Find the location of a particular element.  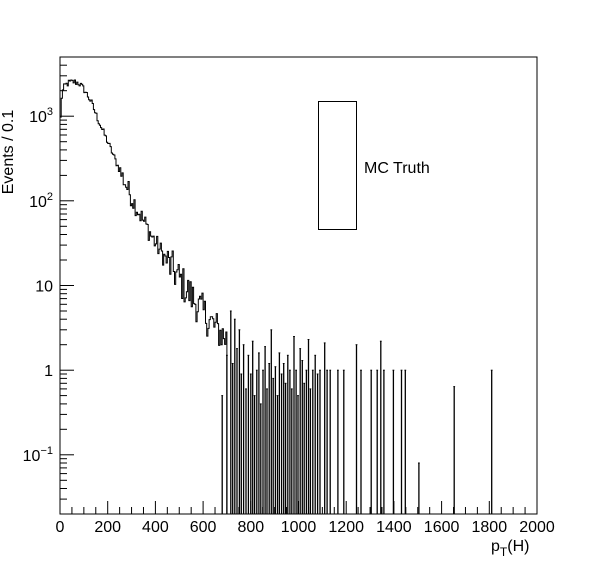

y-tick-label: 10⁻¹ is located at coordinates (38, 455).